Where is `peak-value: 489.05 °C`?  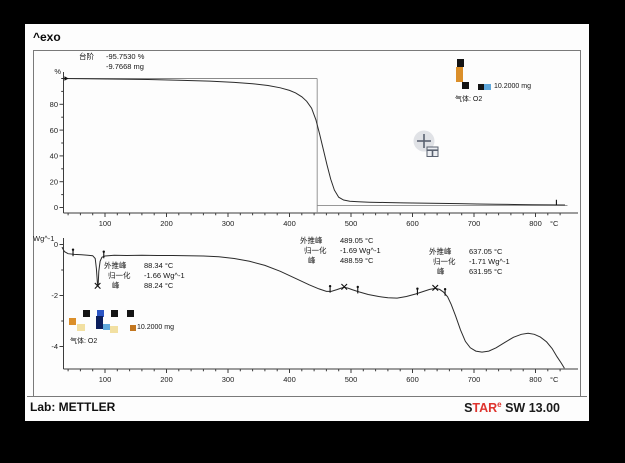 peak-value: 489.05 °C is located at coordinates (357, 240).